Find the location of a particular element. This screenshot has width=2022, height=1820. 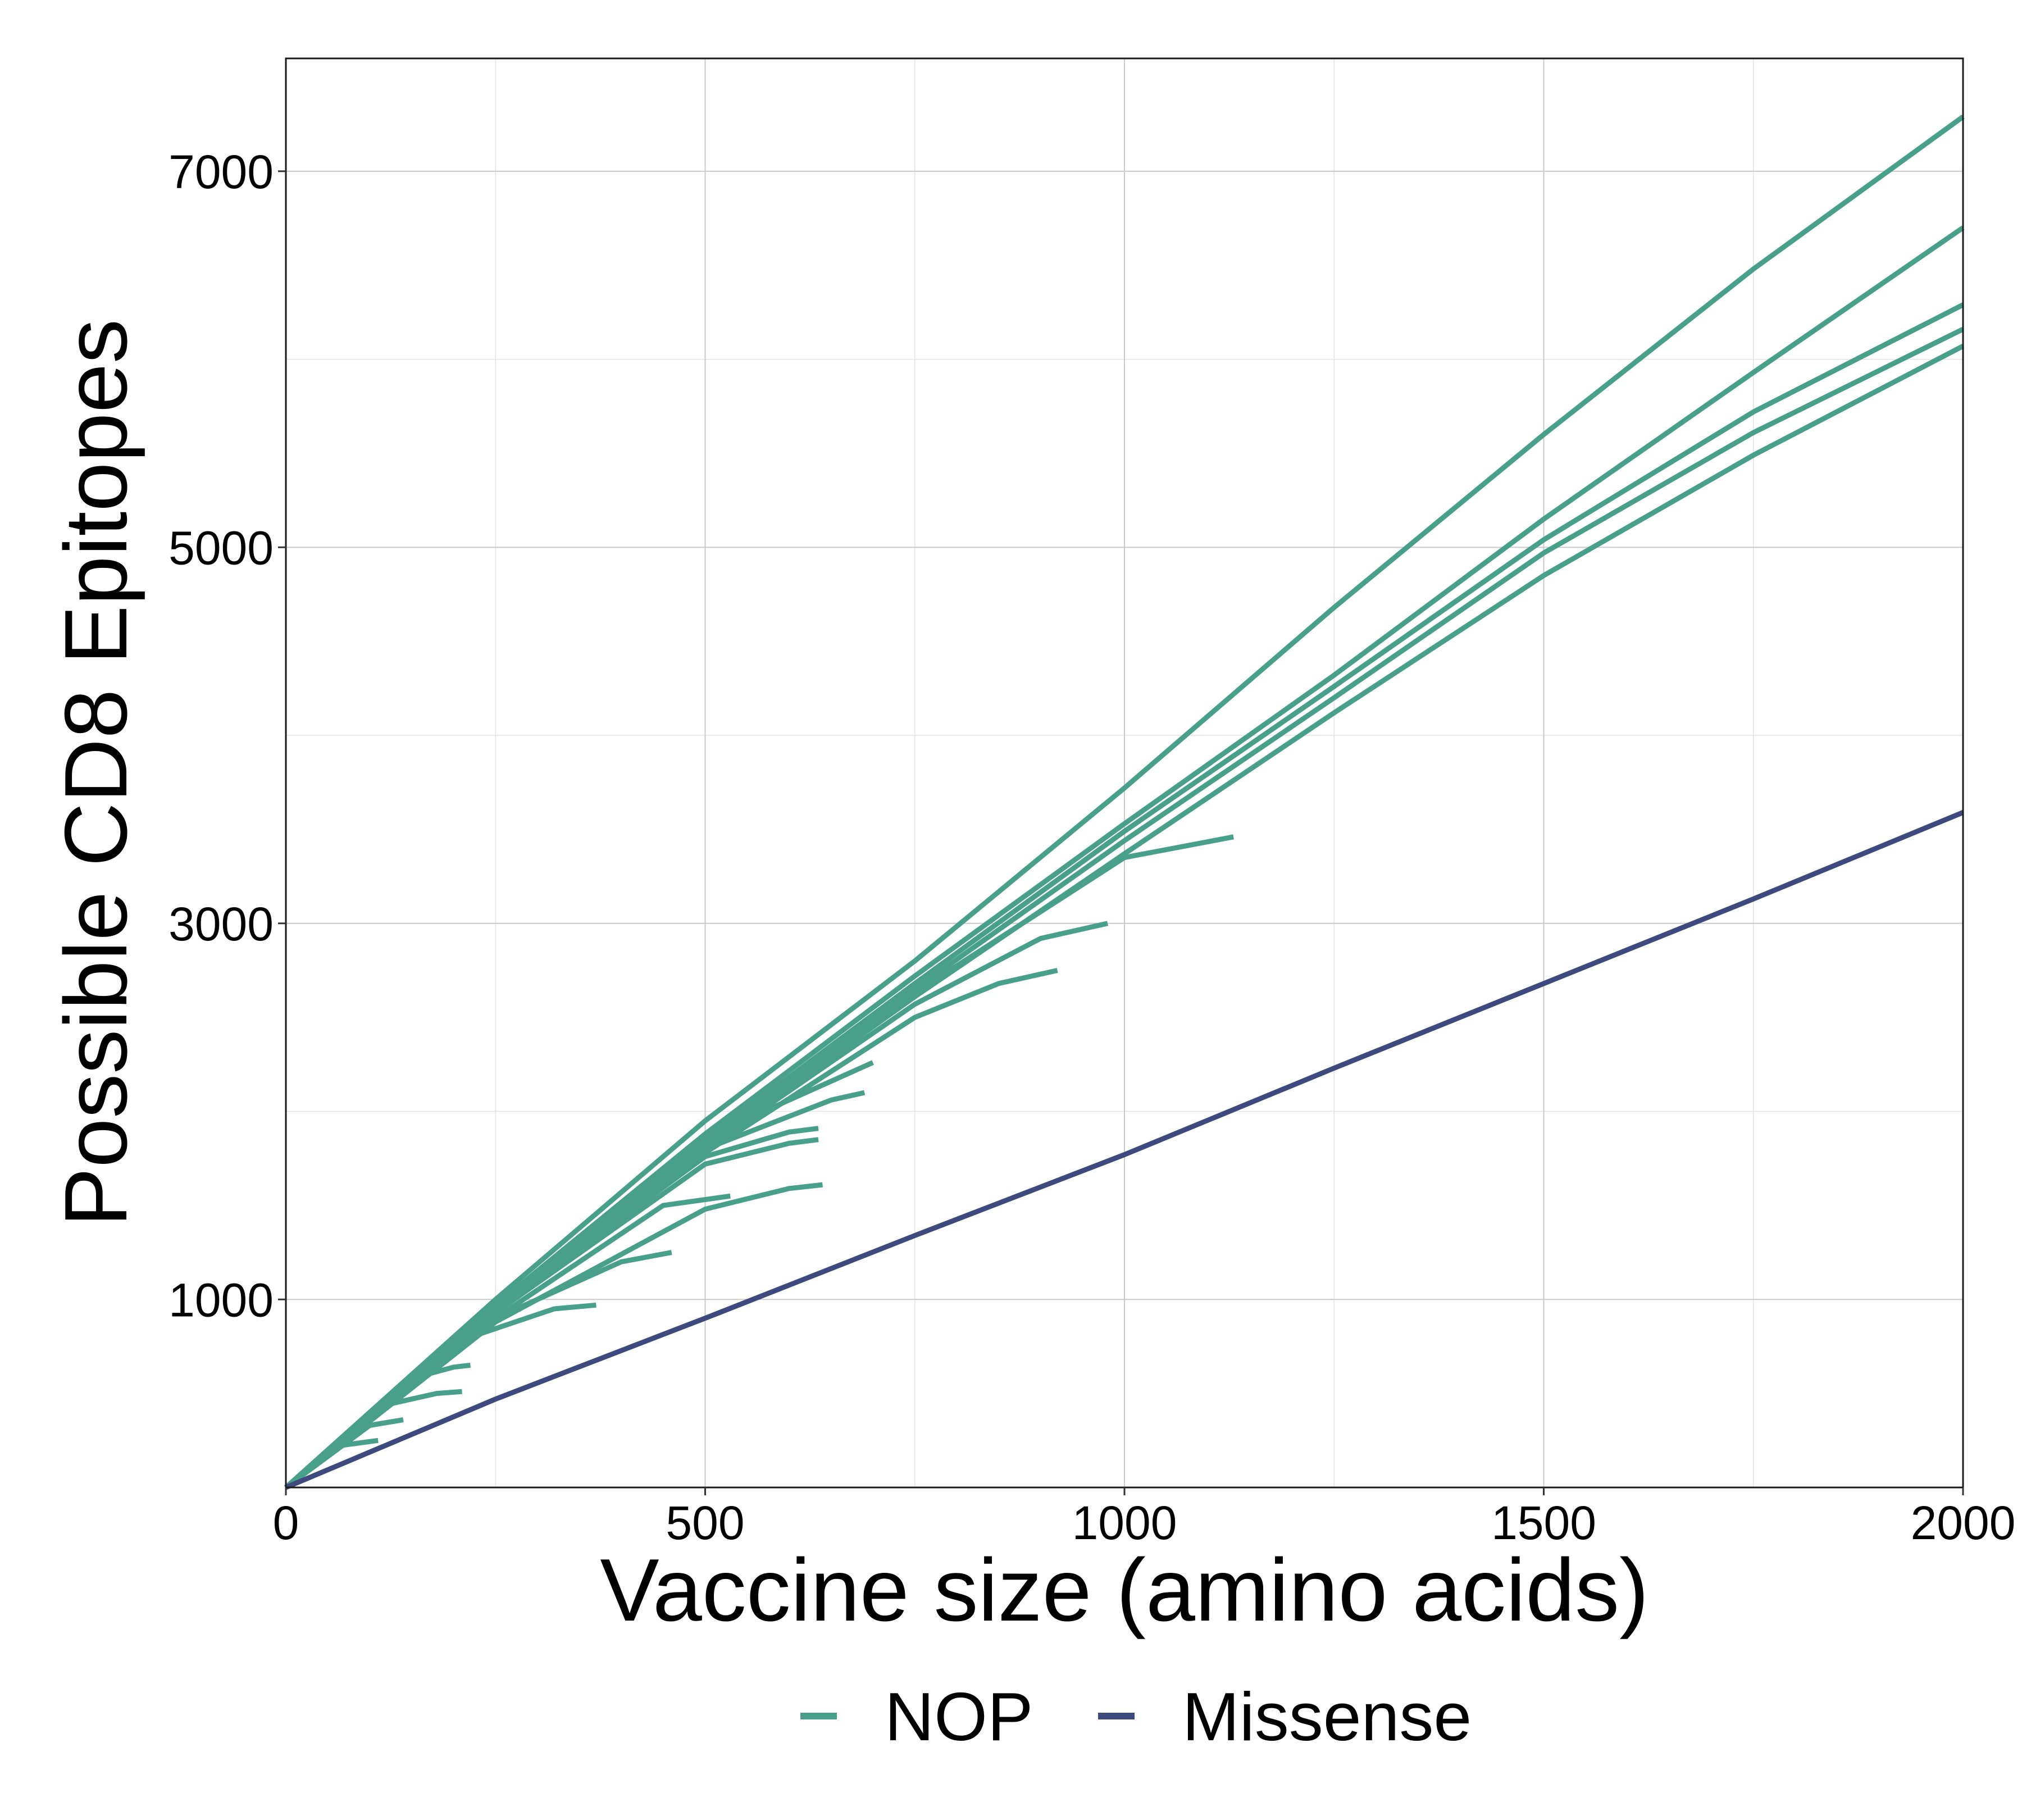

x-tick-label: 1000 is located at coordinates (1124, 1522).